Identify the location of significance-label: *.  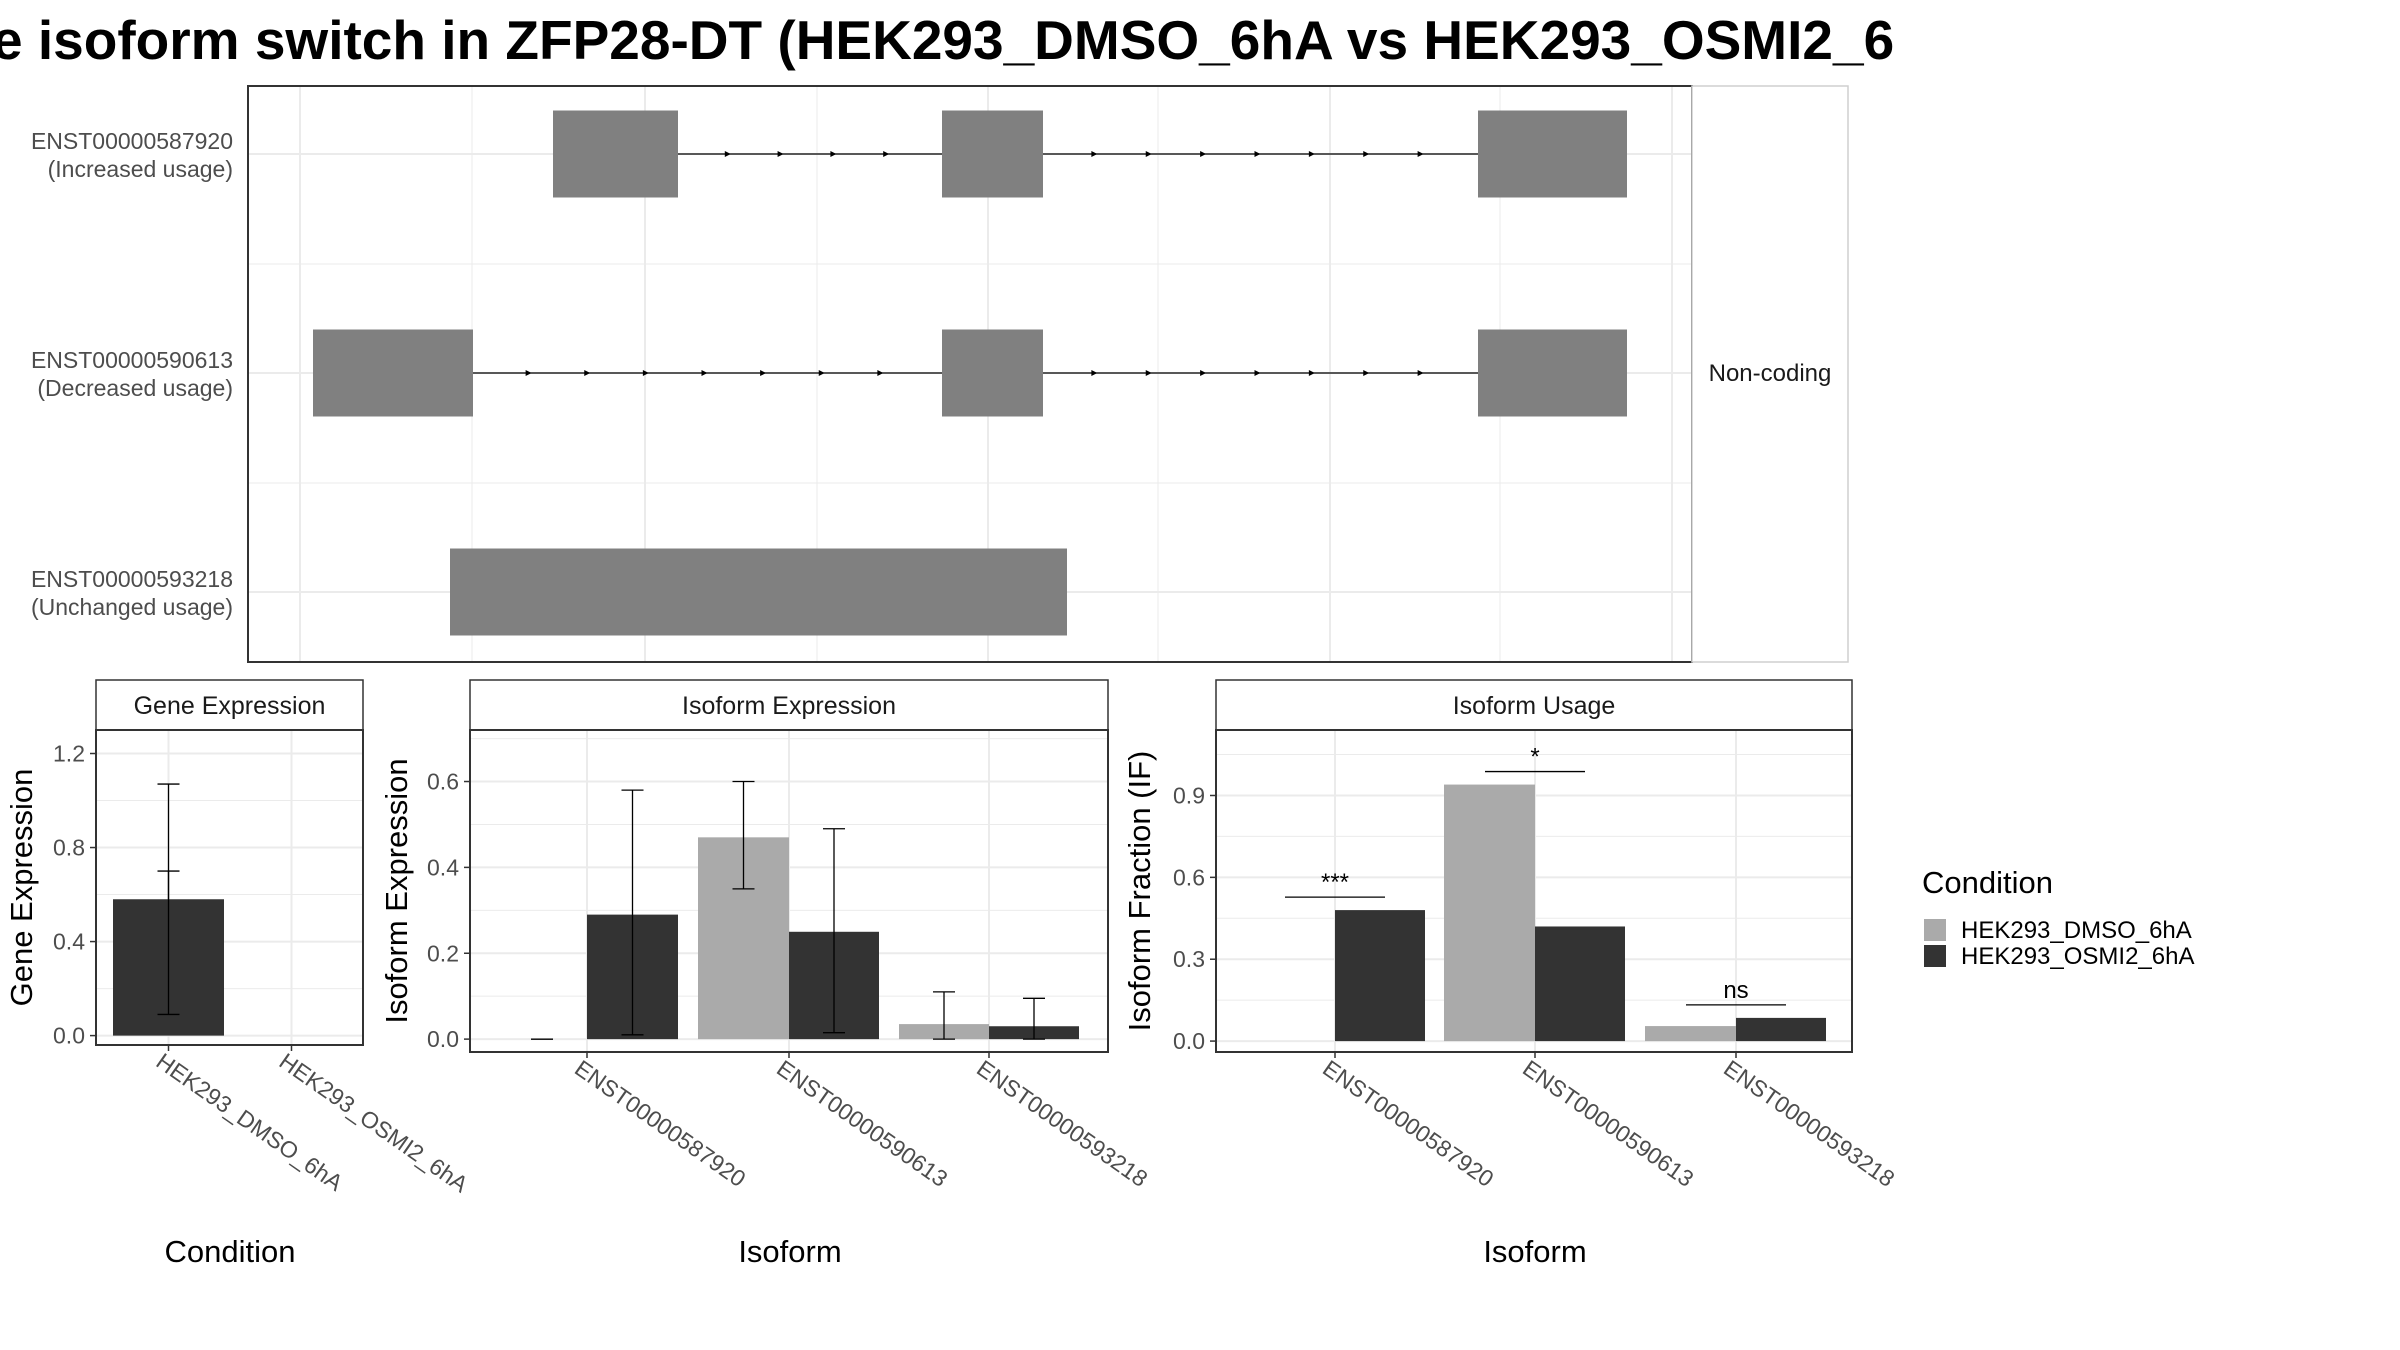
(1534, 757).